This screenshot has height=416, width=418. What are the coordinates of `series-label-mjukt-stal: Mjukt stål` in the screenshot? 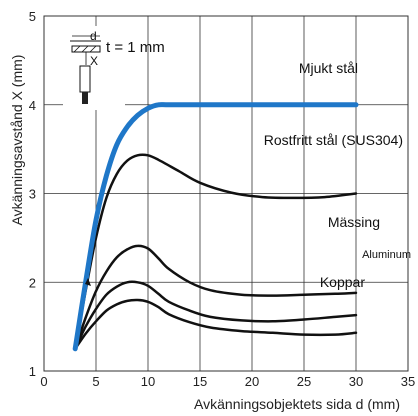 It's located at (328, 68).